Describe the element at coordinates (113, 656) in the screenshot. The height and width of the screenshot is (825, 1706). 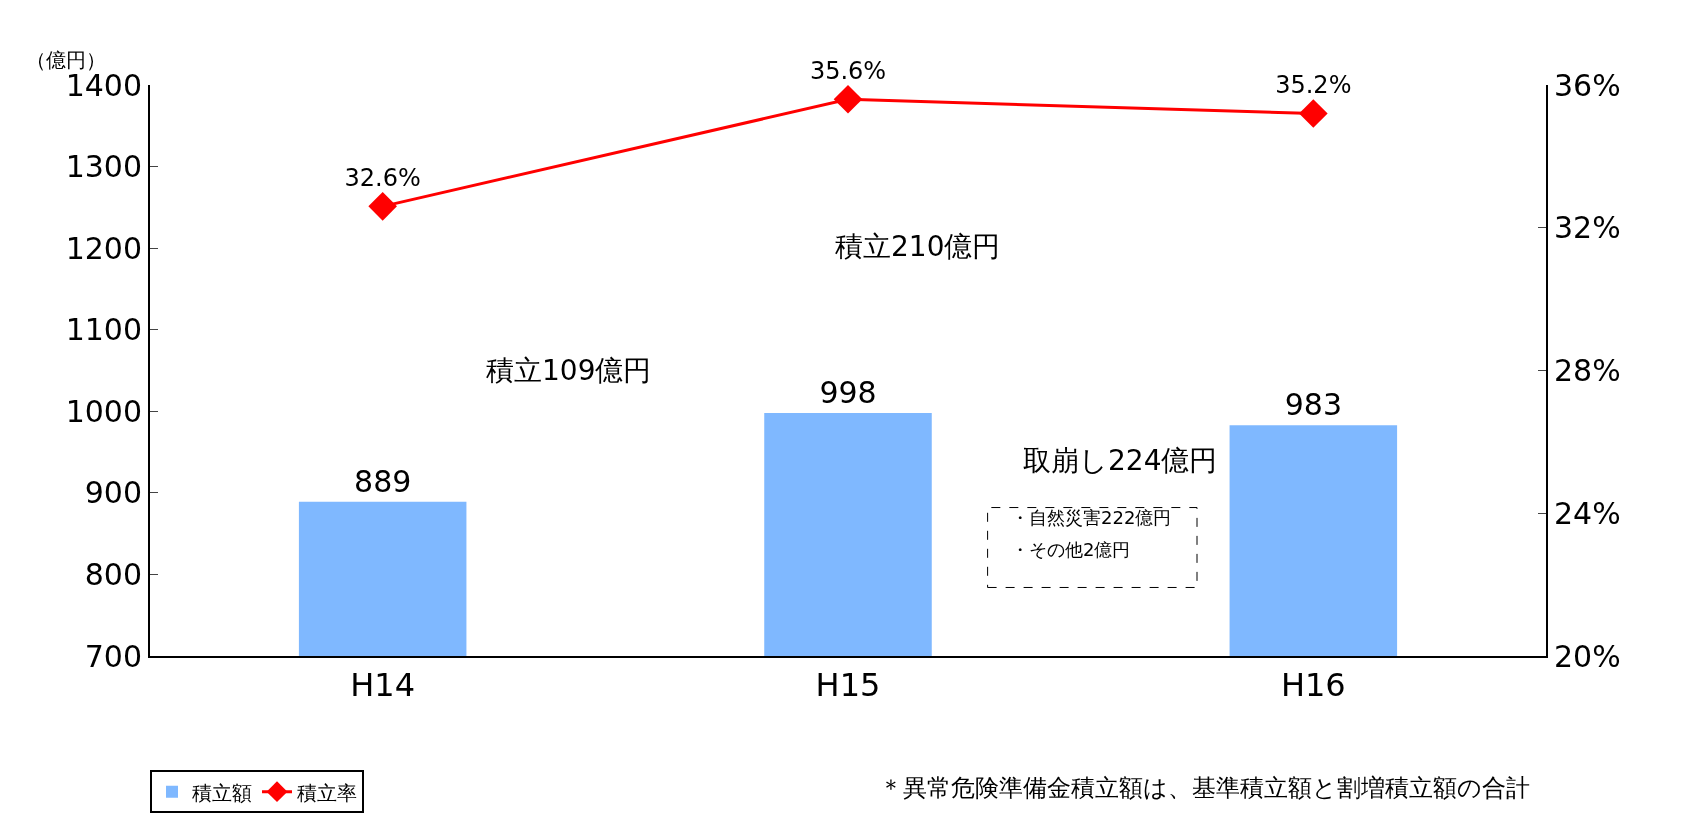
I see `y-tick-label: 700` at that location.